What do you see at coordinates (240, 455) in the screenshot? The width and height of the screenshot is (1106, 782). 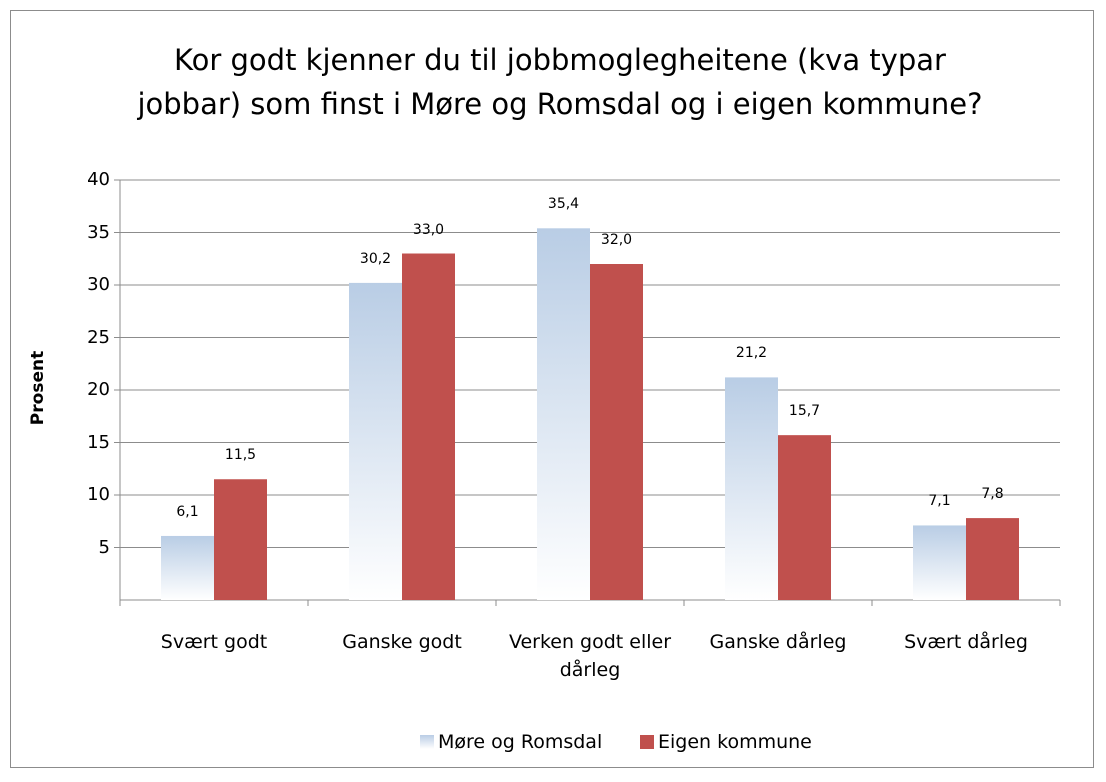 I see `value-label: 11,5` at bounding box center [240, 455].